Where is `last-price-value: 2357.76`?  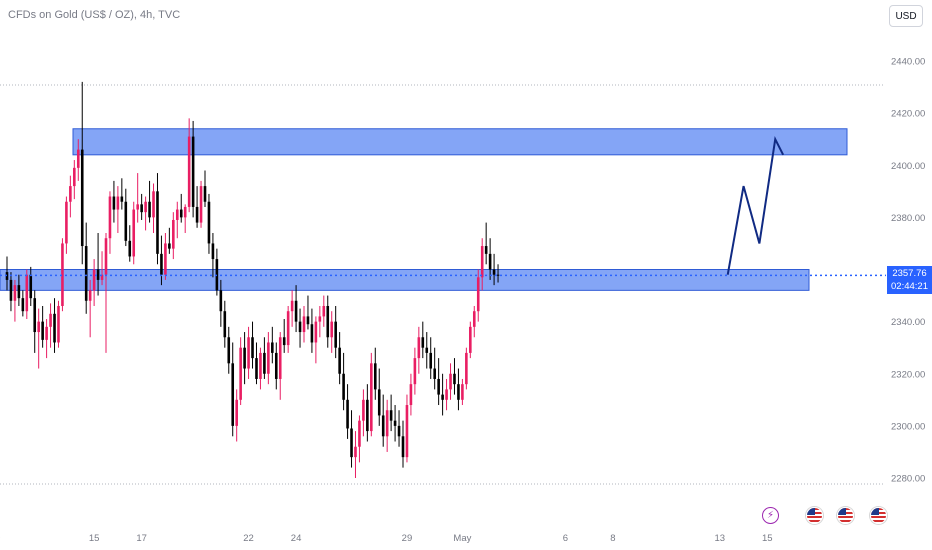 last-price-value: 2357.76 is located at coordinates (909, 273).